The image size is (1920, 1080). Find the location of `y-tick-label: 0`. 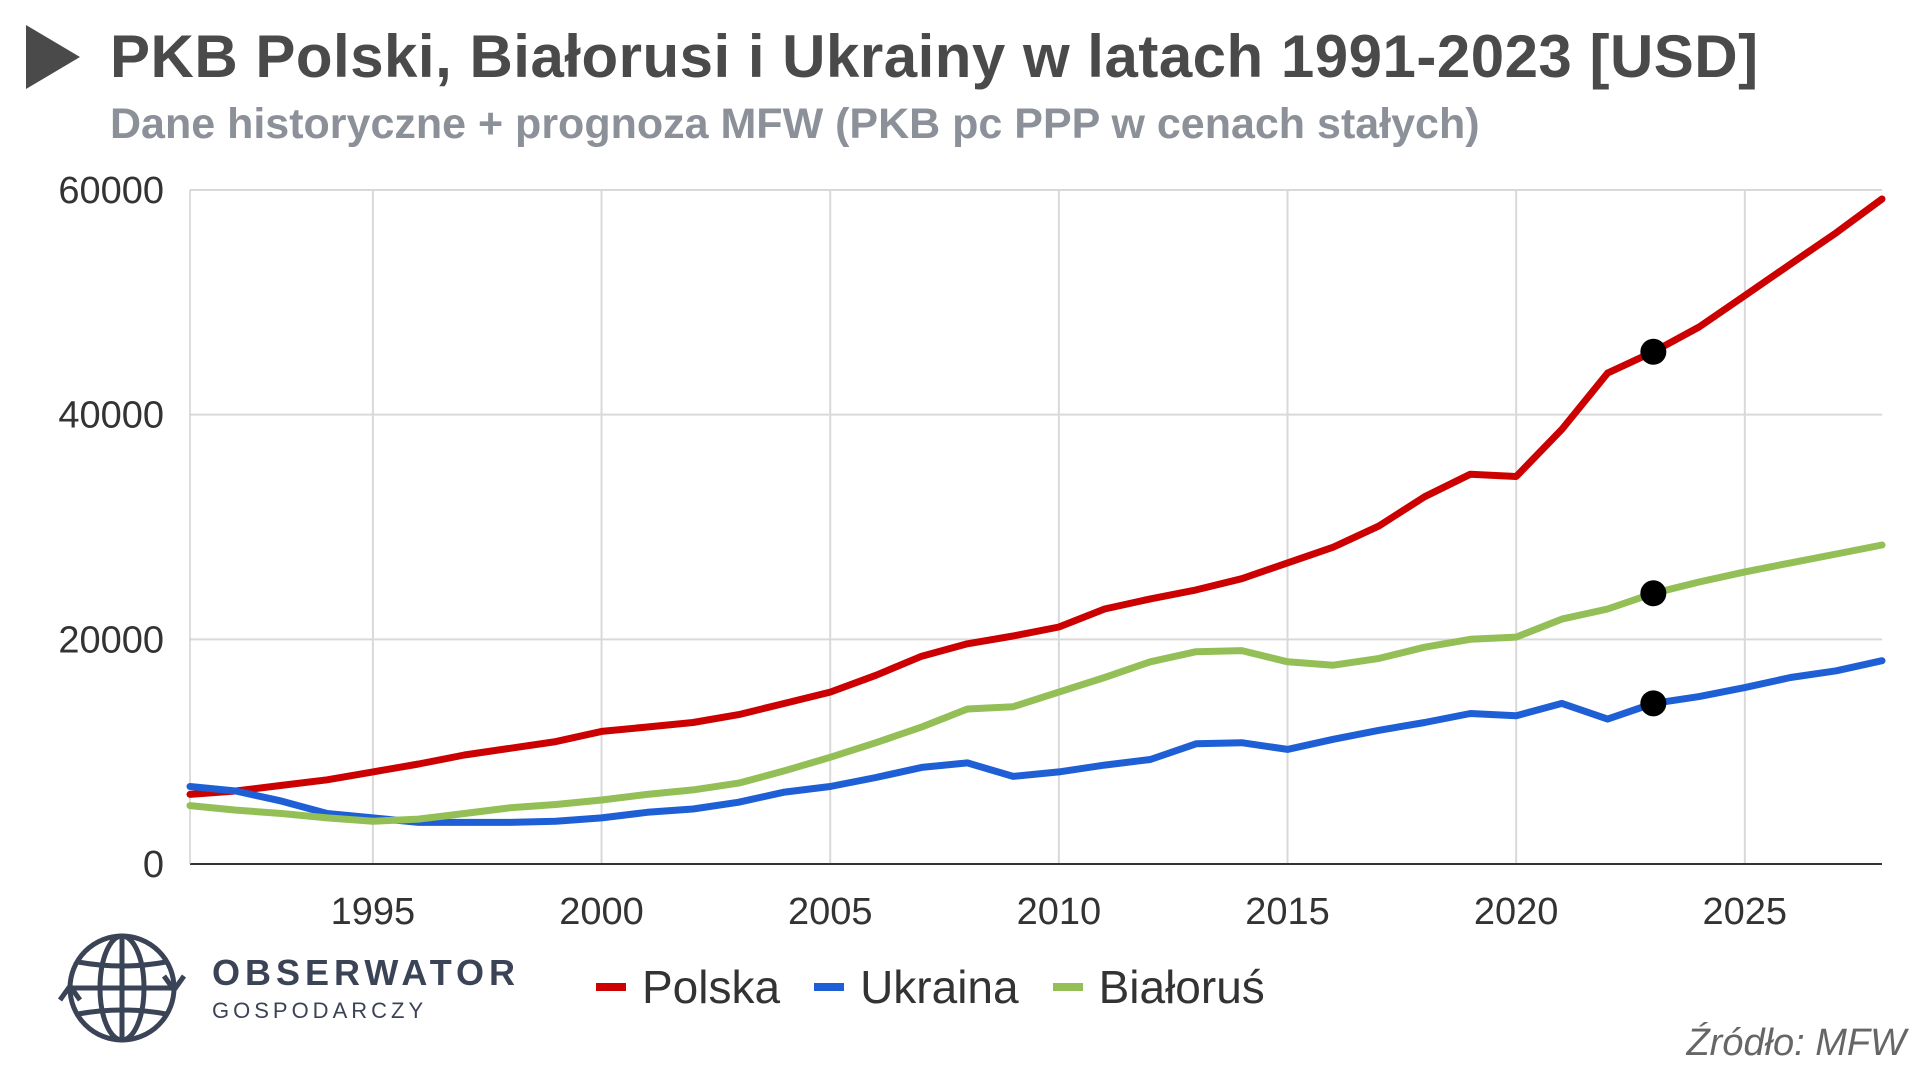

y-tick-label: 0 is located at coordinates (153, 865).